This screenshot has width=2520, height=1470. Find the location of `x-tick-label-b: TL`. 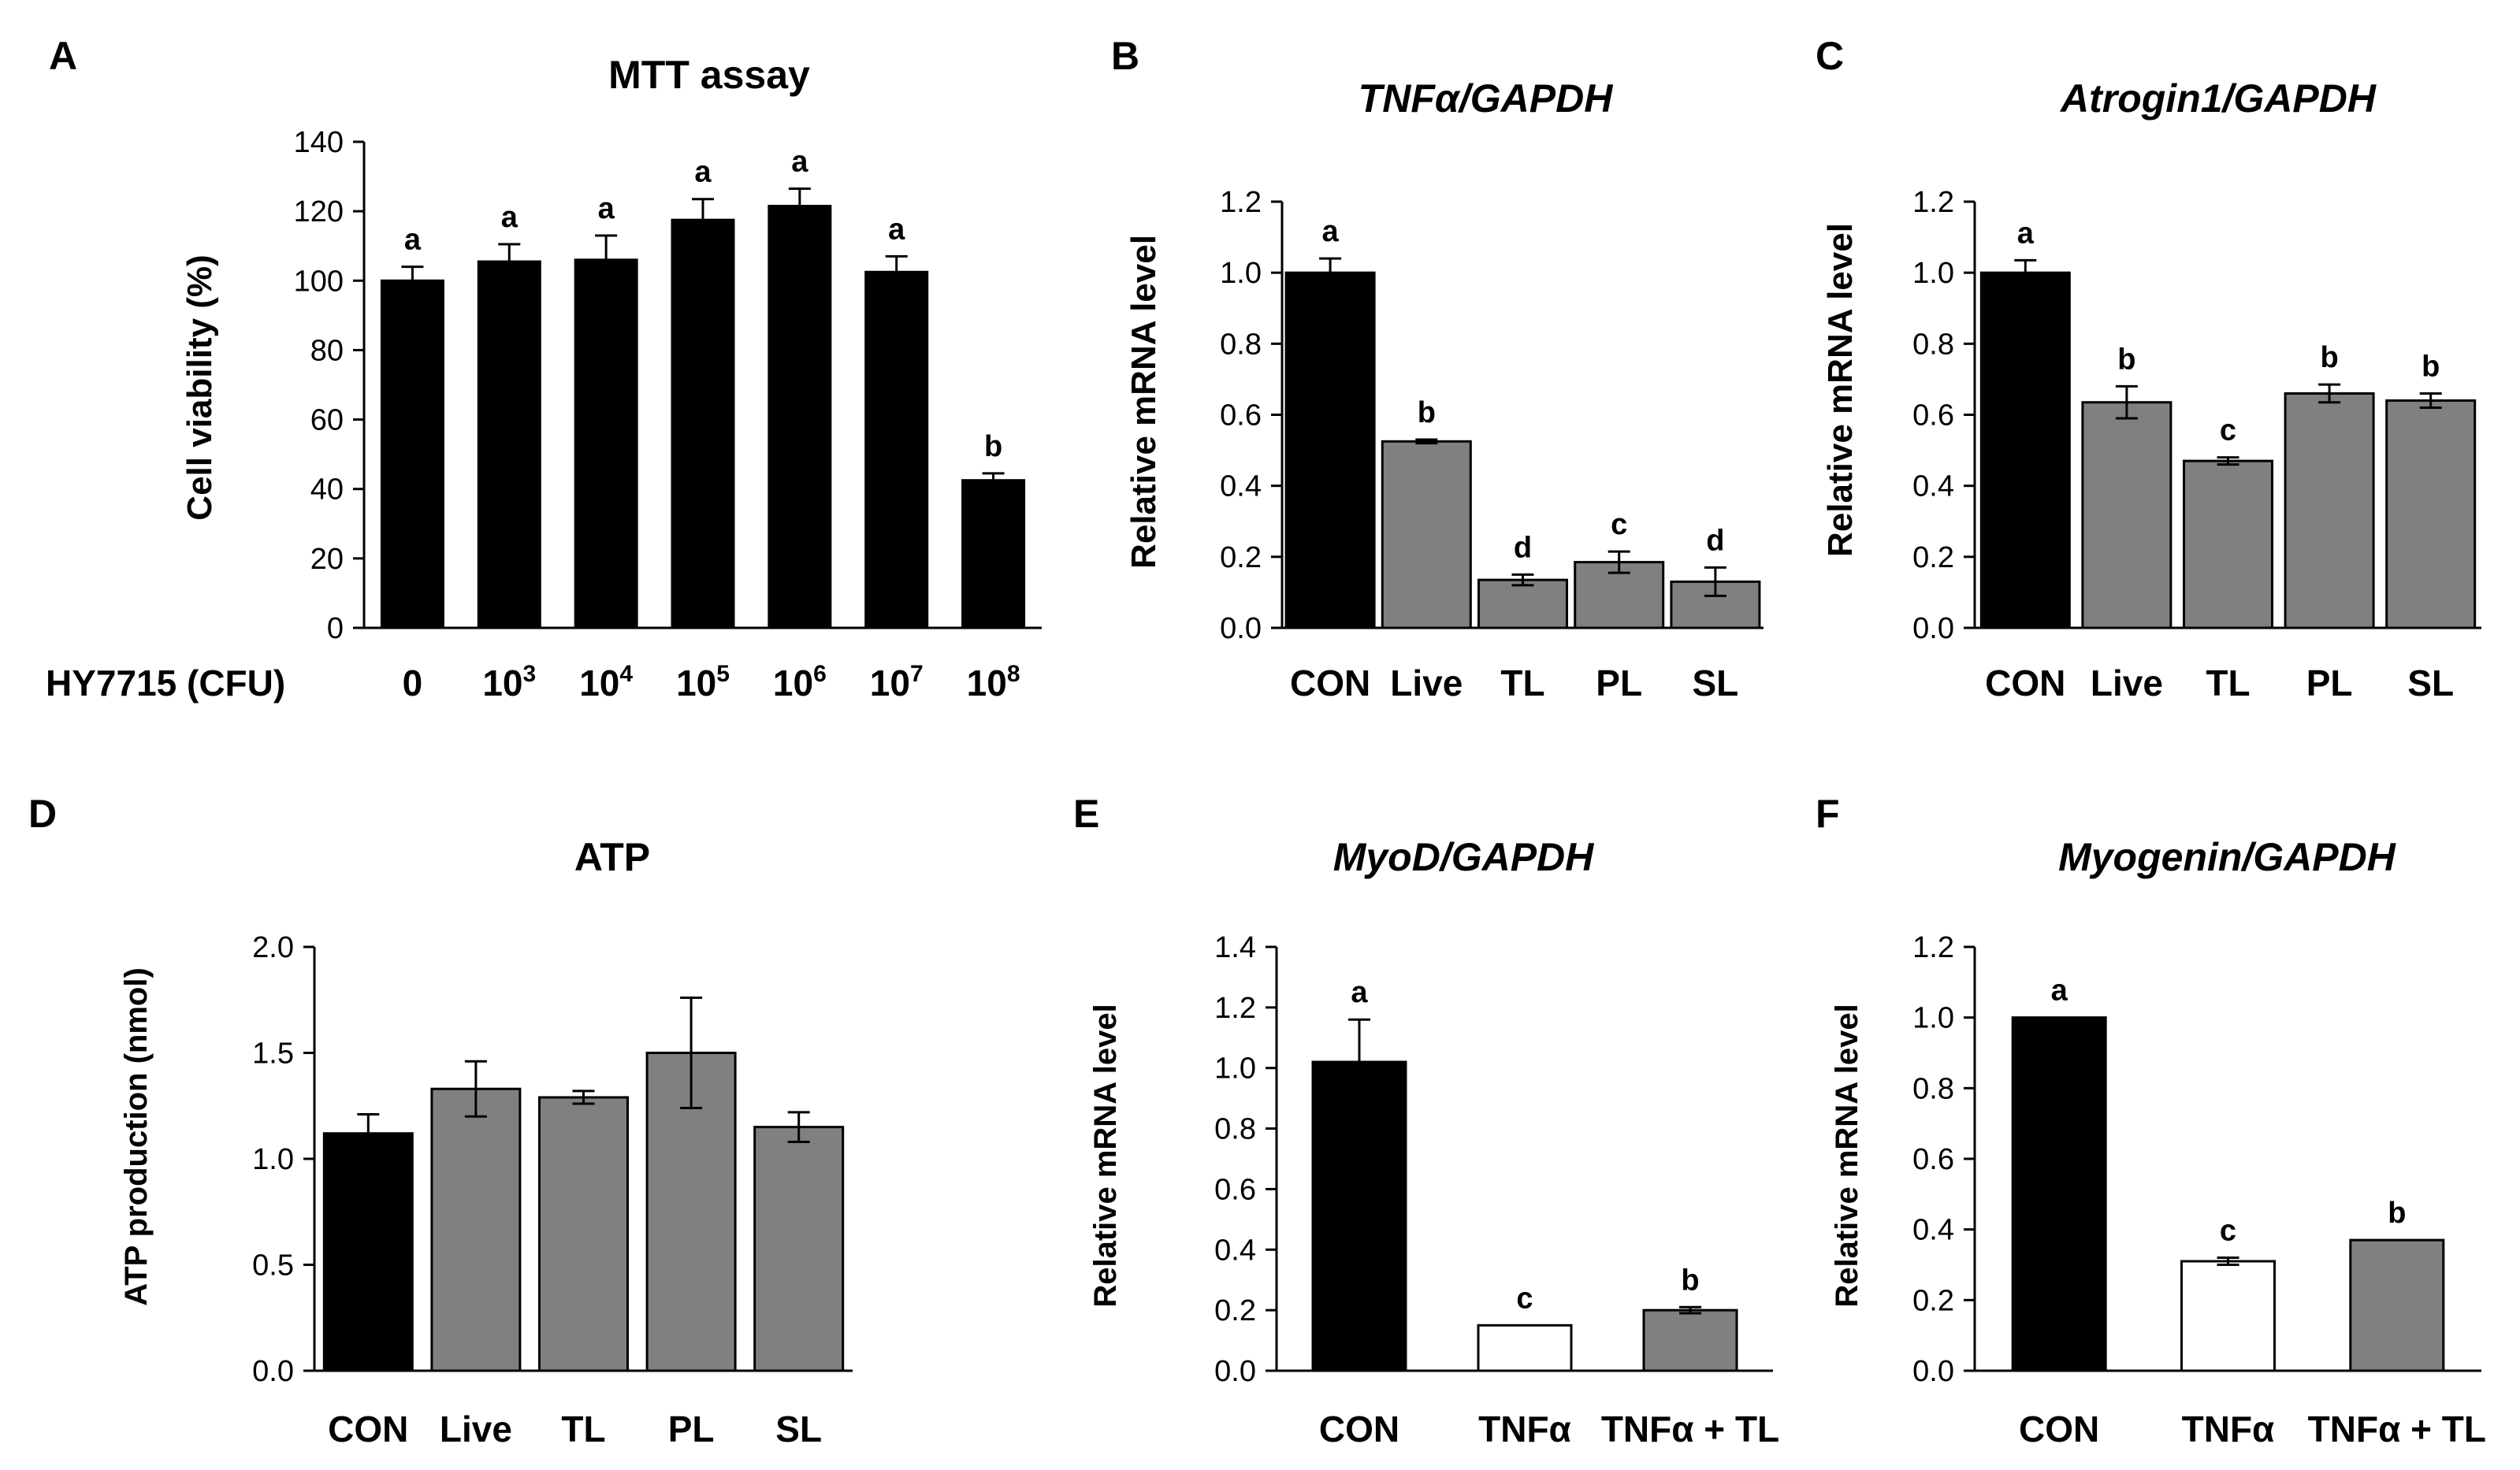

x-tick-label-b: TL is located at coordinates (1522, 683).